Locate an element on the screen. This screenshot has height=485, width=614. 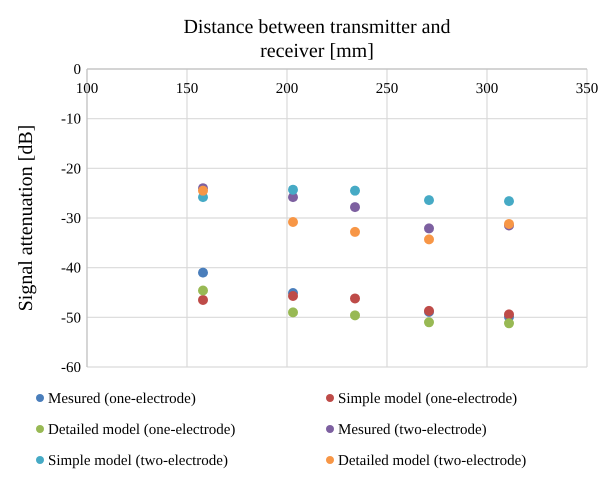
legend-label: Mesured (two-electrode) is located at coordinates (412, 430).